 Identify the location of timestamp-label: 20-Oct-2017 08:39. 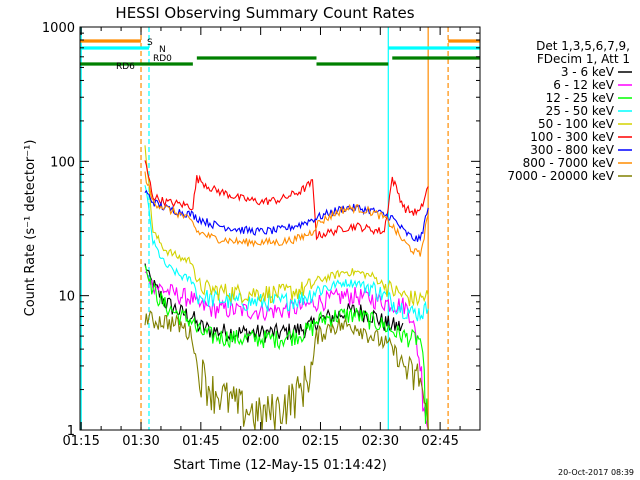
(596, 472).